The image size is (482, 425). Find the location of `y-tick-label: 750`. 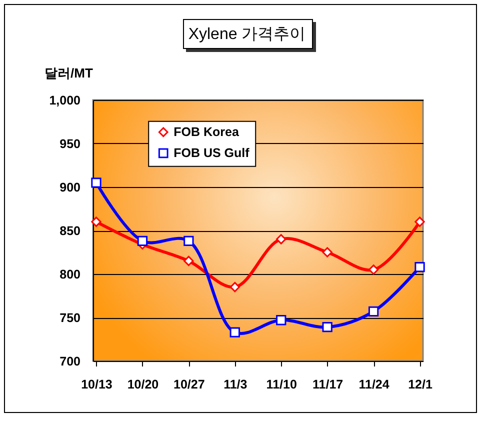

y-tick-label: 750 is located at coordinates (70, 318).